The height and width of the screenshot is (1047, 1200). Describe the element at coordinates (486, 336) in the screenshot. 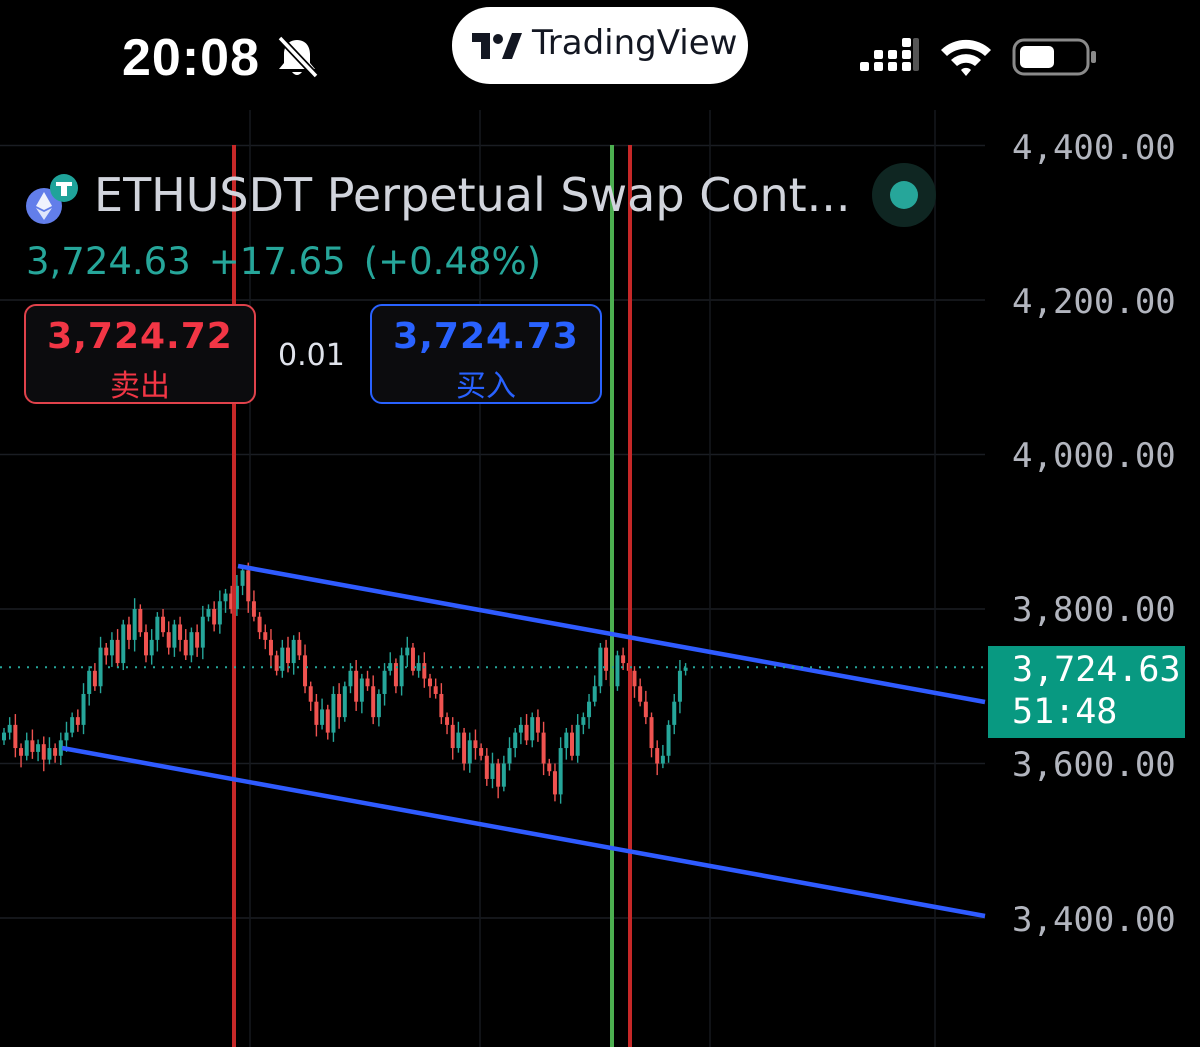

I see `buy-price: 3,724.73` at that location.